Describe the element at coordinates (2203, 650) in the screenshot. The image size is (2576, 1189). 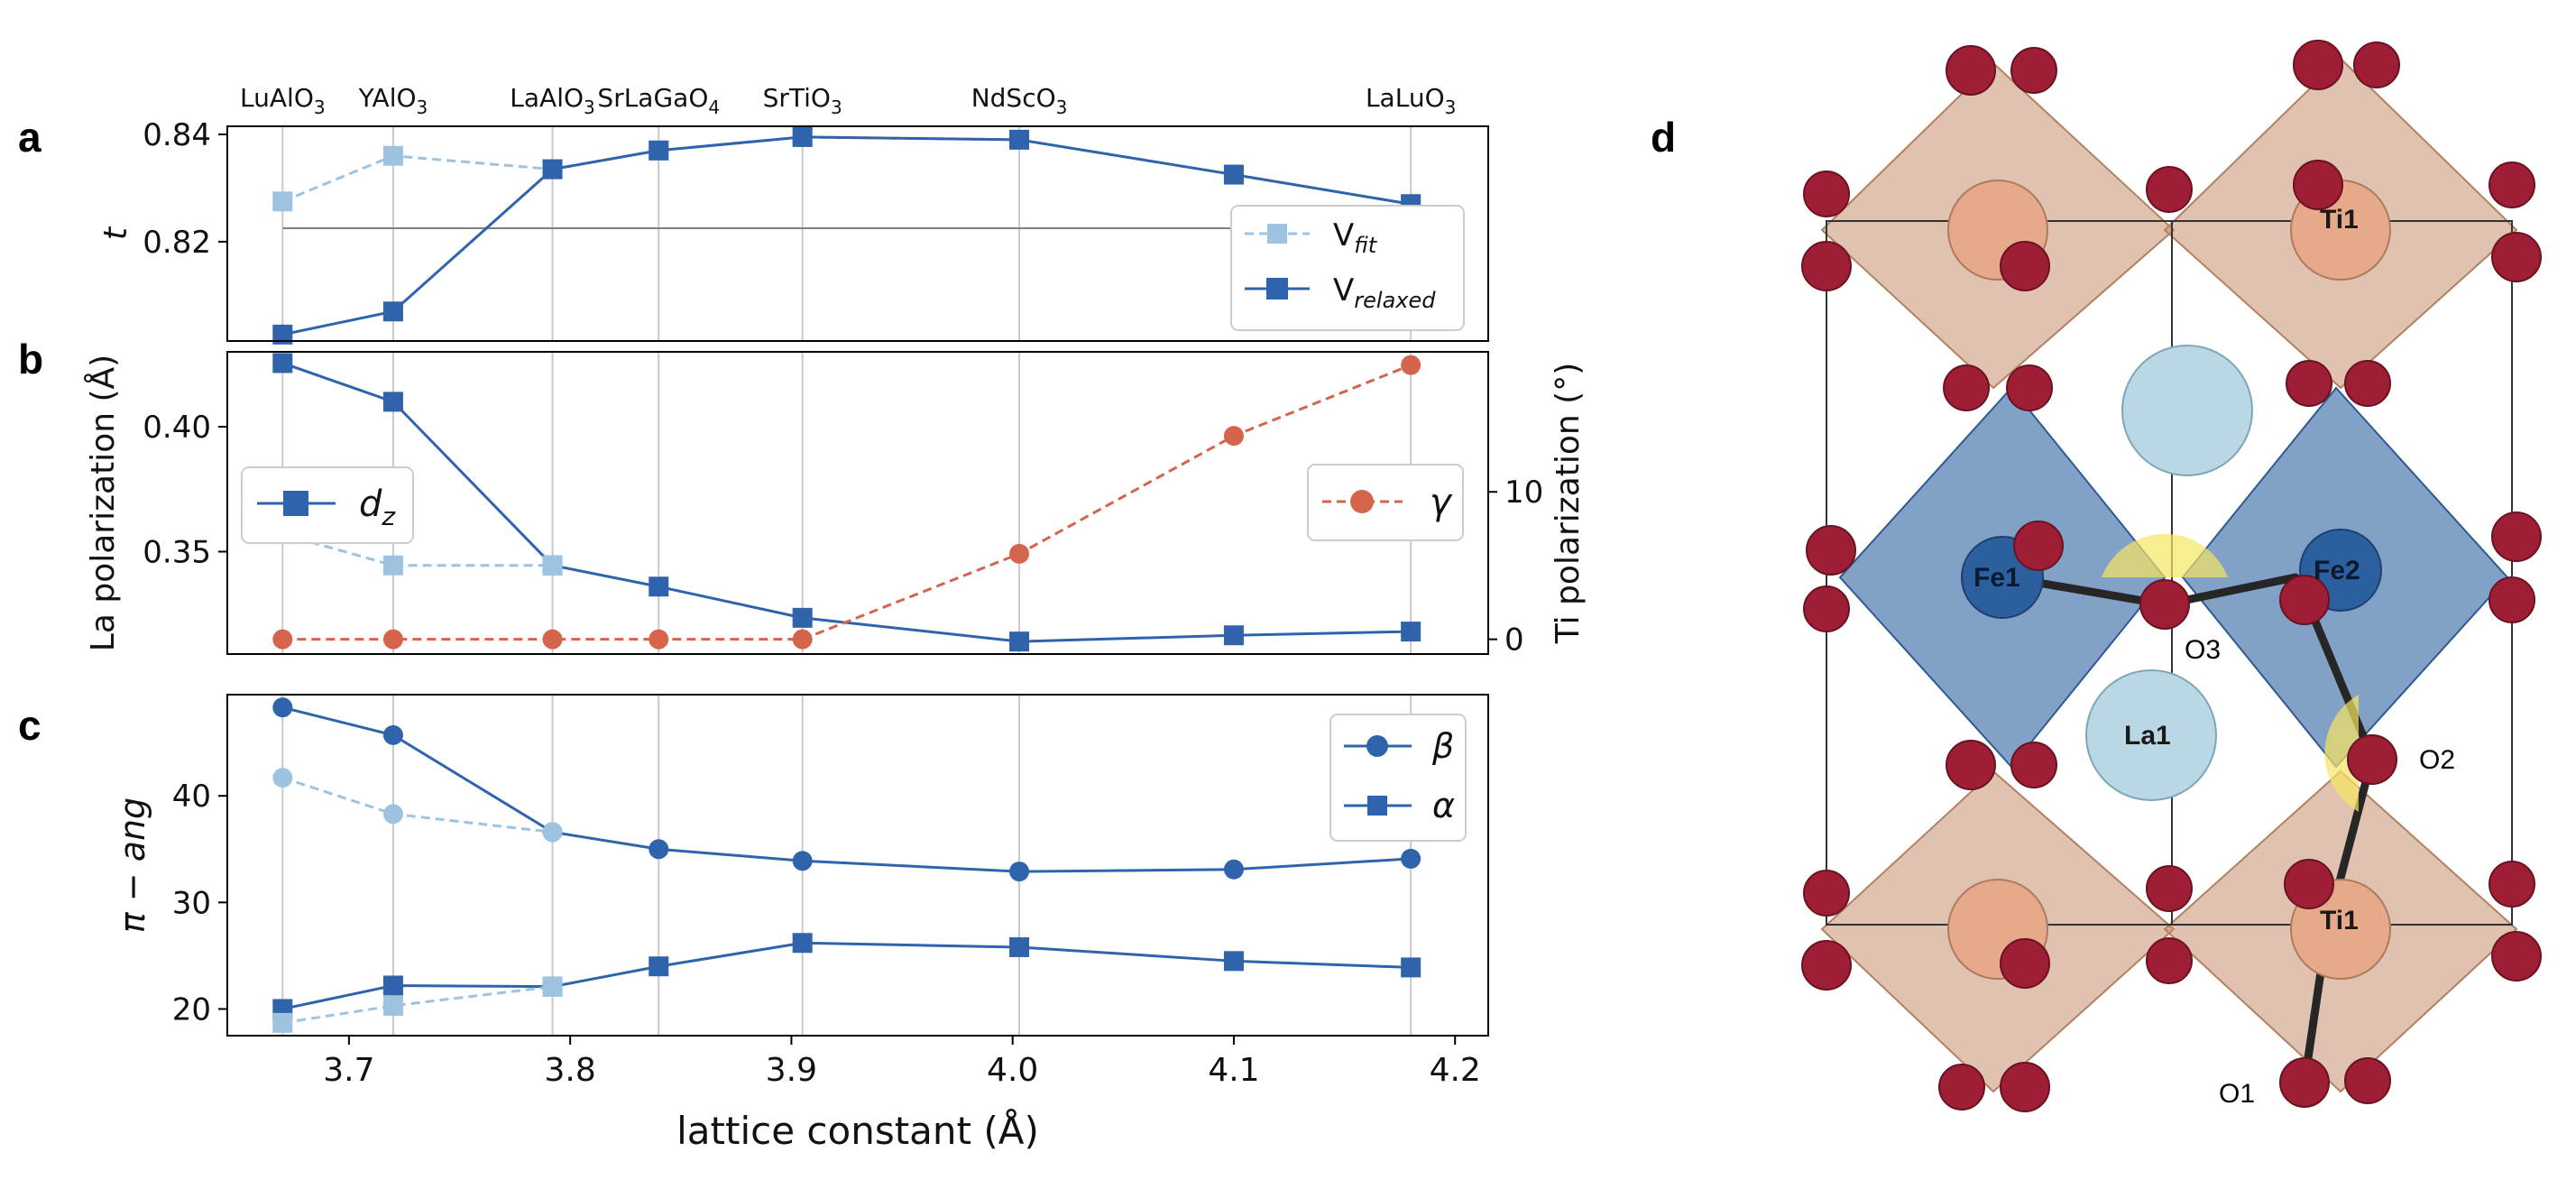
I see `atom-label-o3: O3` at that location.